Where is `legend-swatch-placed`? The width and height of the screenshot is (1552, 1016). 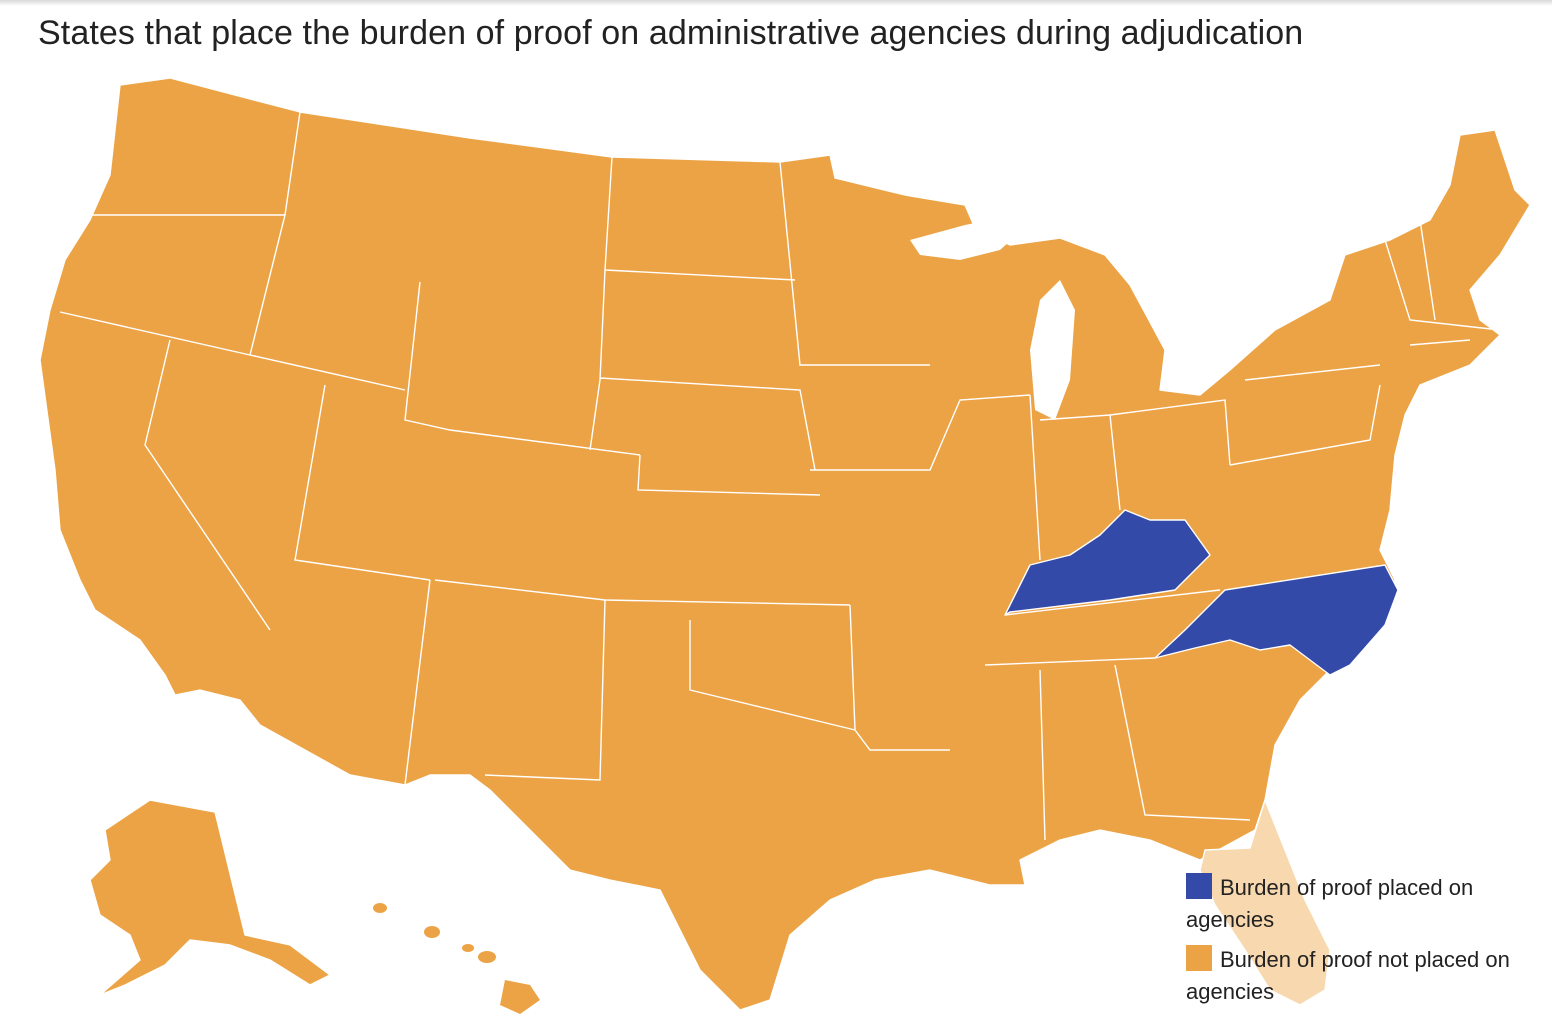
legend-swatch-placed is located at coordinates (1199, 886).